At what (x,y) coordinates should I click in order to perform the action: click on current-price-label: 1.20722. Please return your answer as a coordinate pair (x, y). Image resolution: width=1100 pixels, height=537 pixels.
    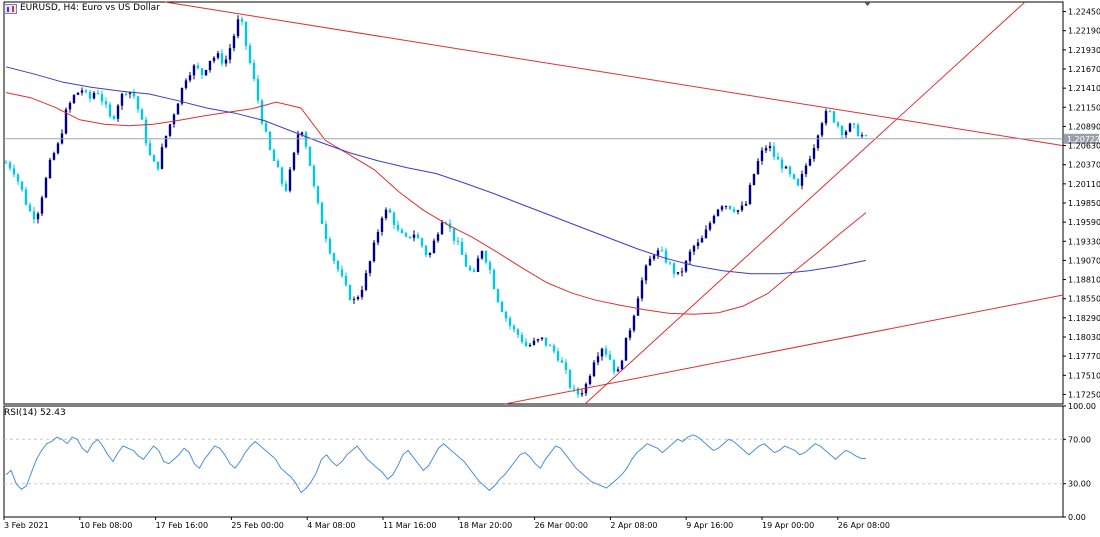
    Looking at the image, I should click on (1083, 139).